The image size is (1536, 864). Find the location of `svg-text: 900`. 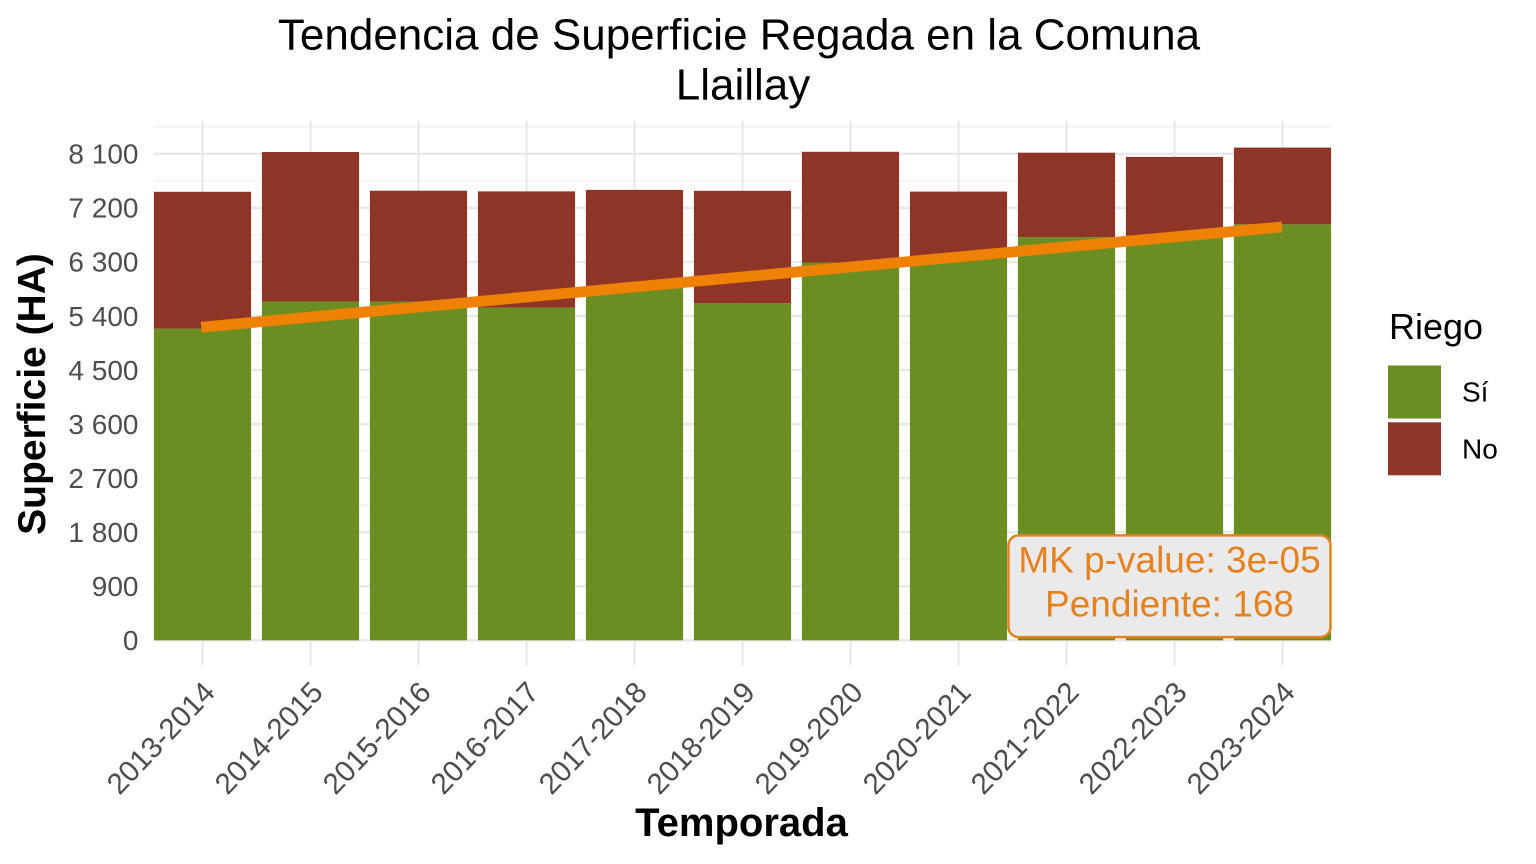

svg-text: 900 is located at coordinates (115, 586).